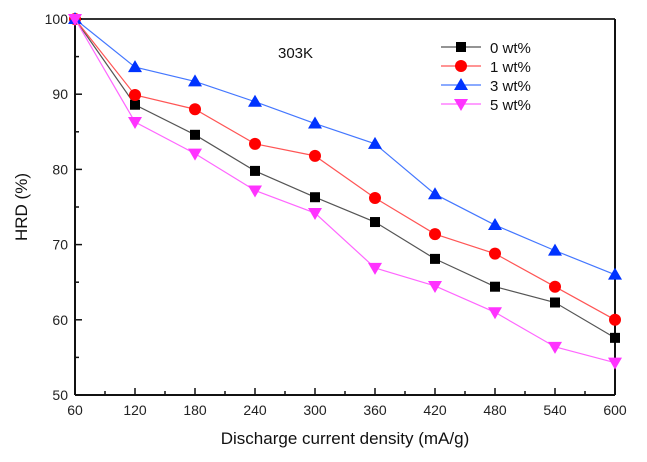 The image size is (647, 462). I want to click on legend-label: 0 wt%, so click(510, 48).